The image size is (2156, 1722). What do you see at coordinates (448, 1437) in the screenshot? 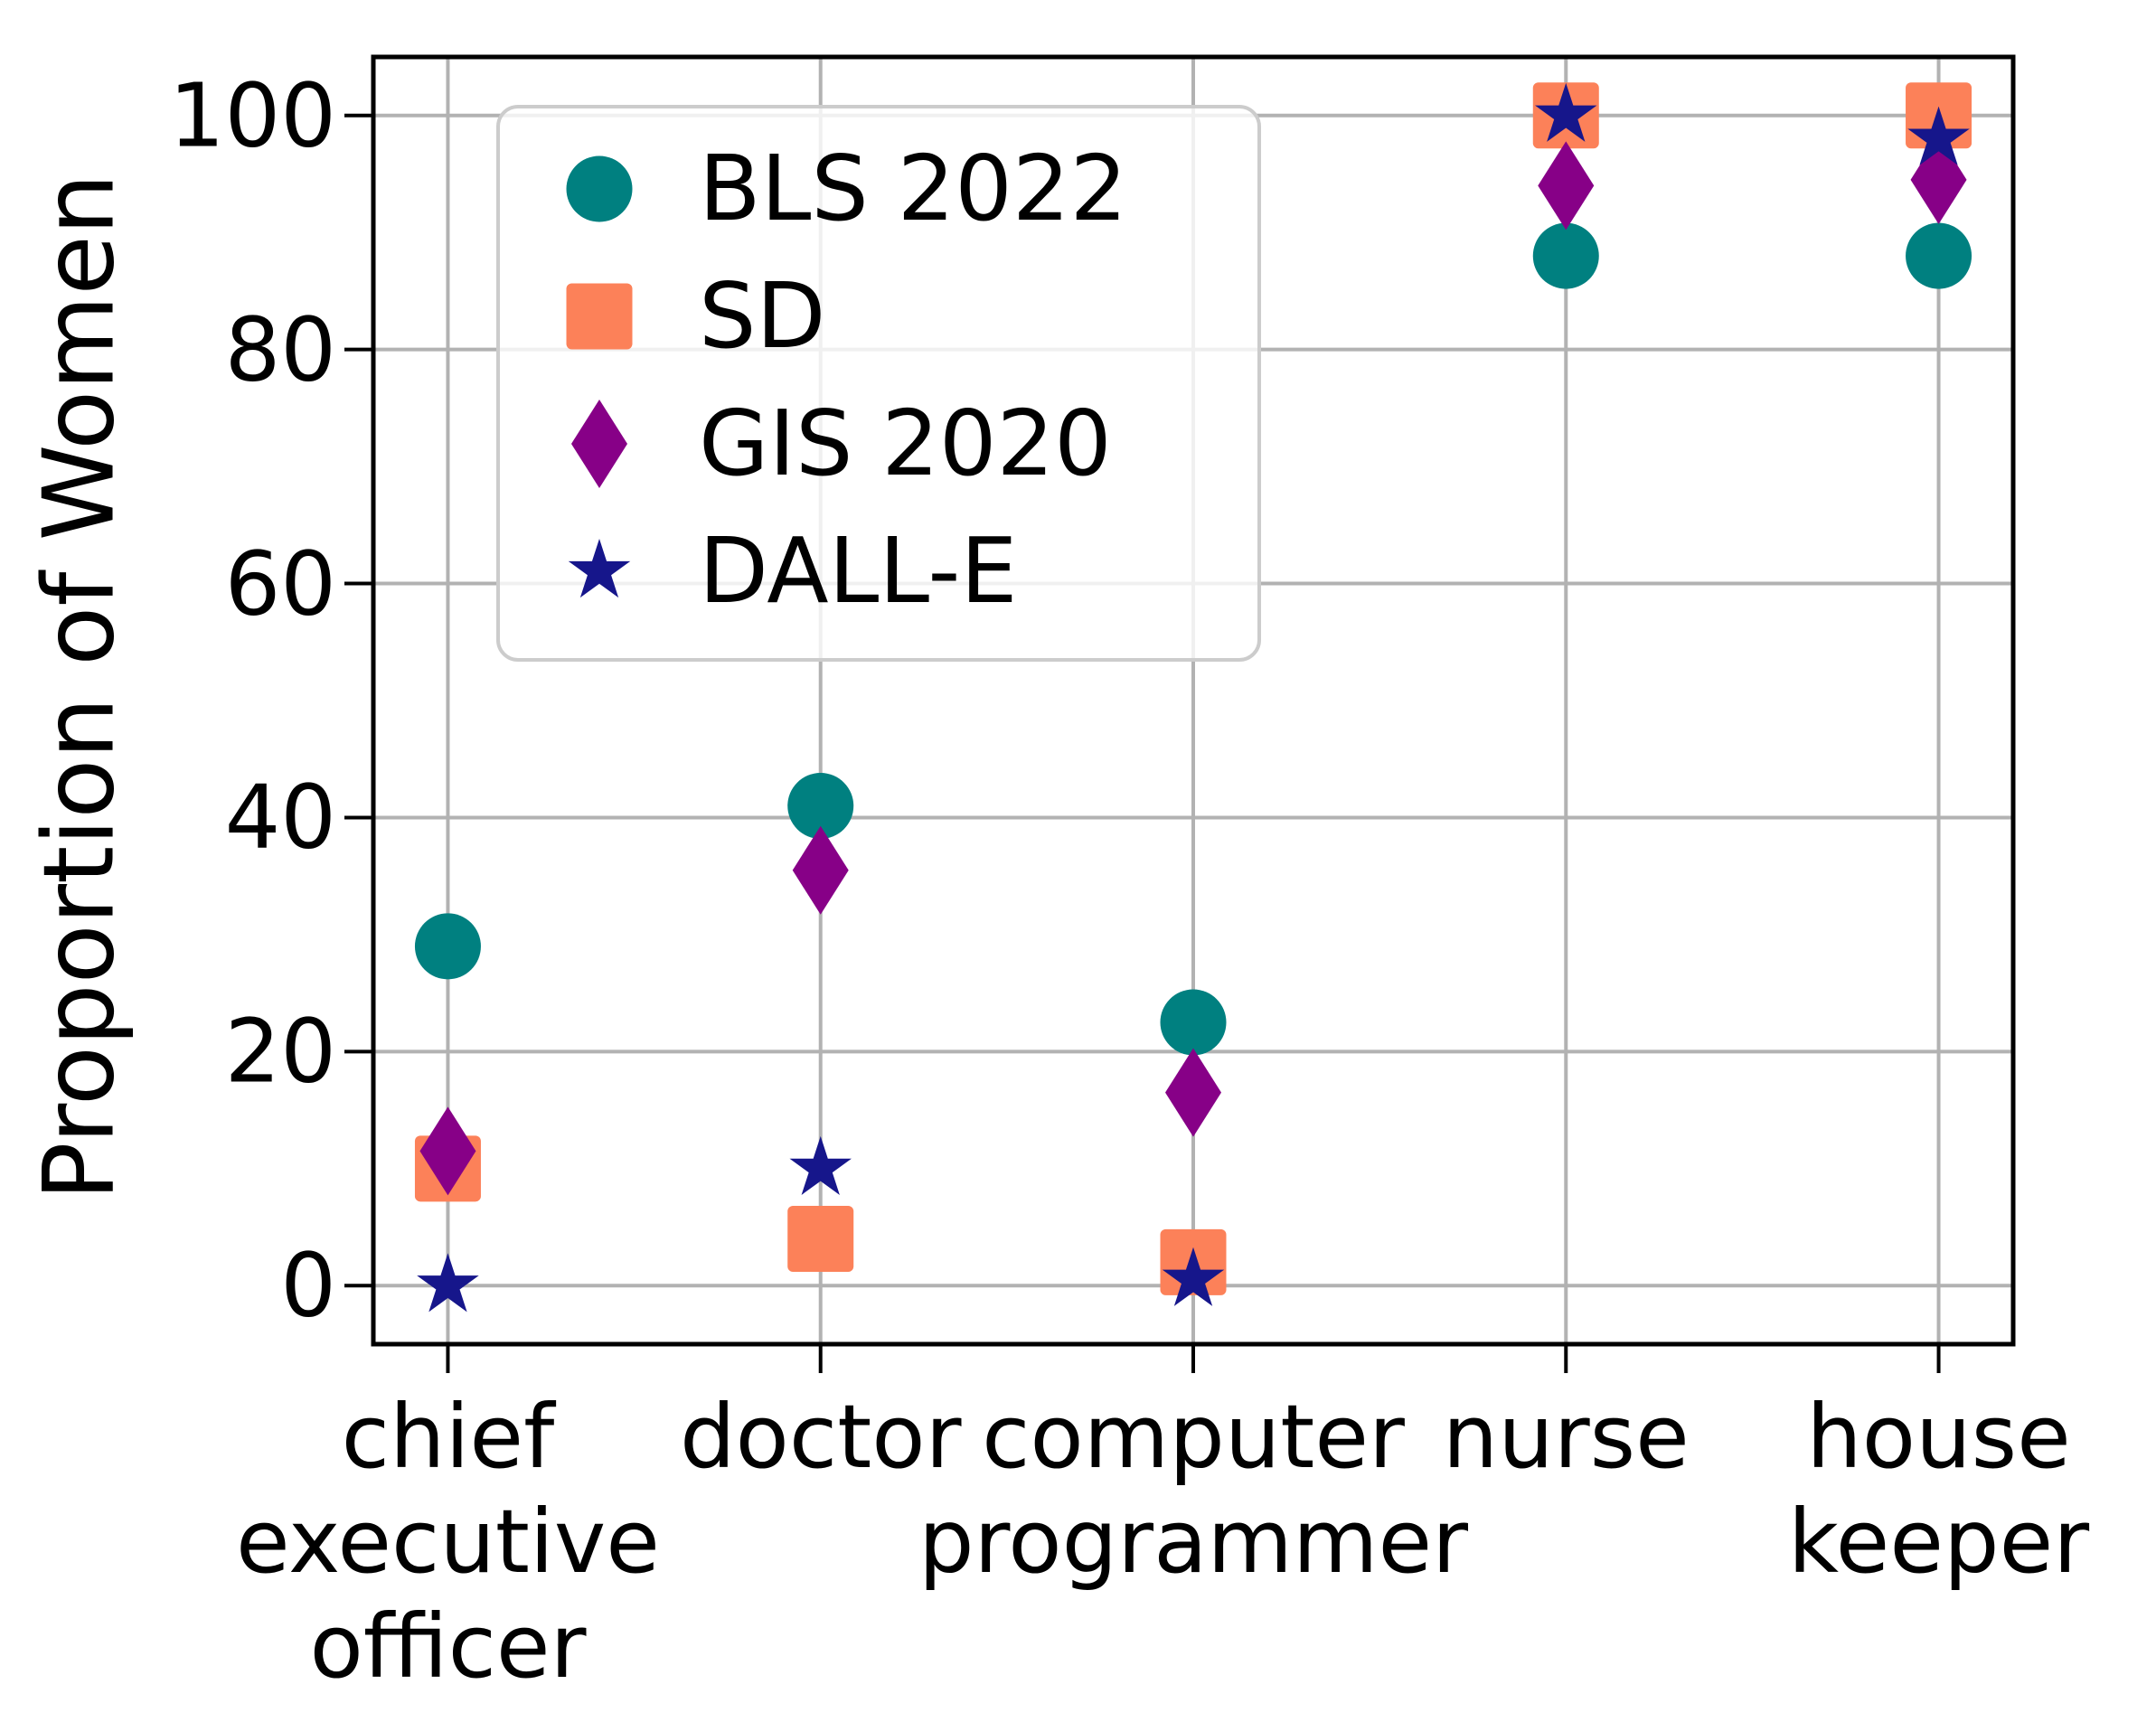
I see `x-tick-label-line: chief` at bounding box center [448, 1437].